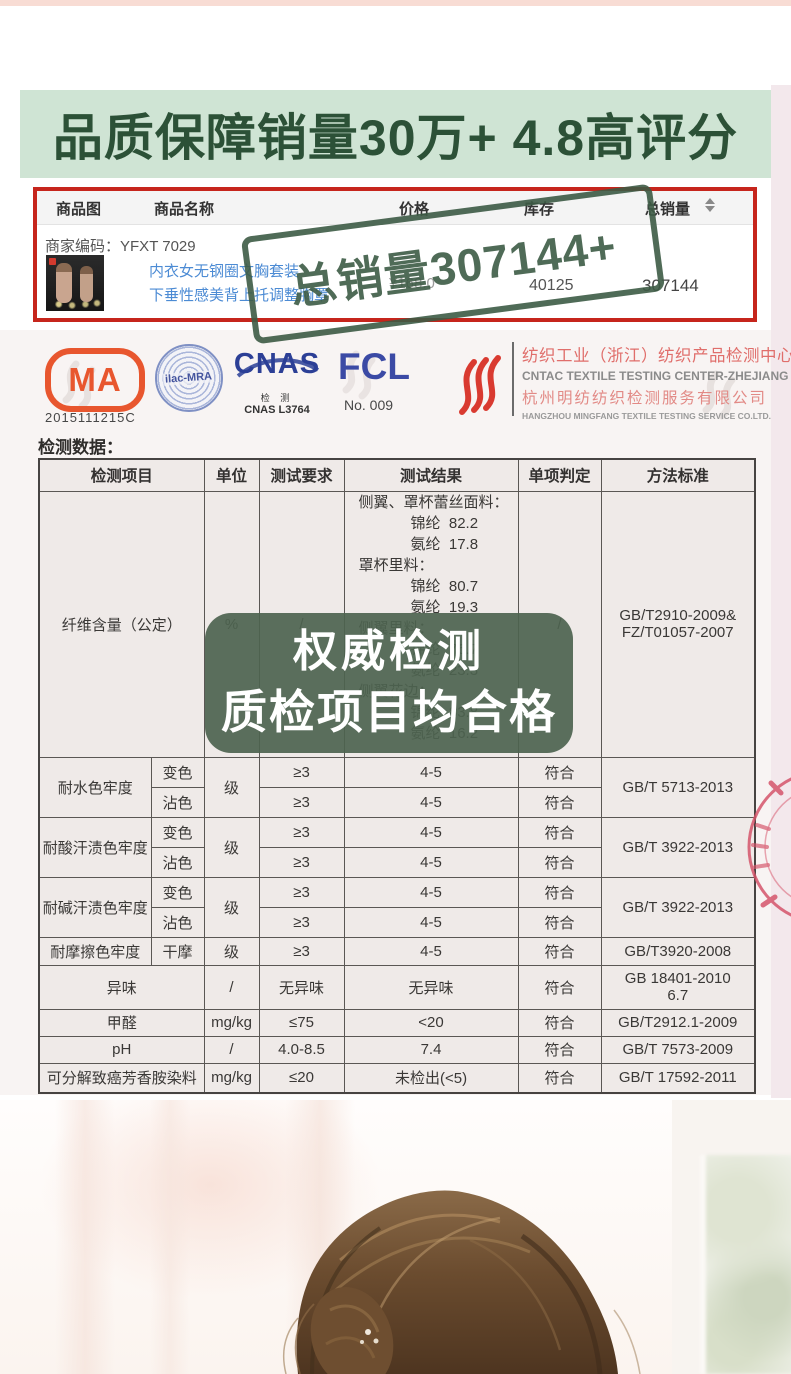  What do you see at coordinates (224, 271) in the screenshot?
I see `product-name-line1: 内衣女无钢圈文胸套装` at bounding box center [224, 271].